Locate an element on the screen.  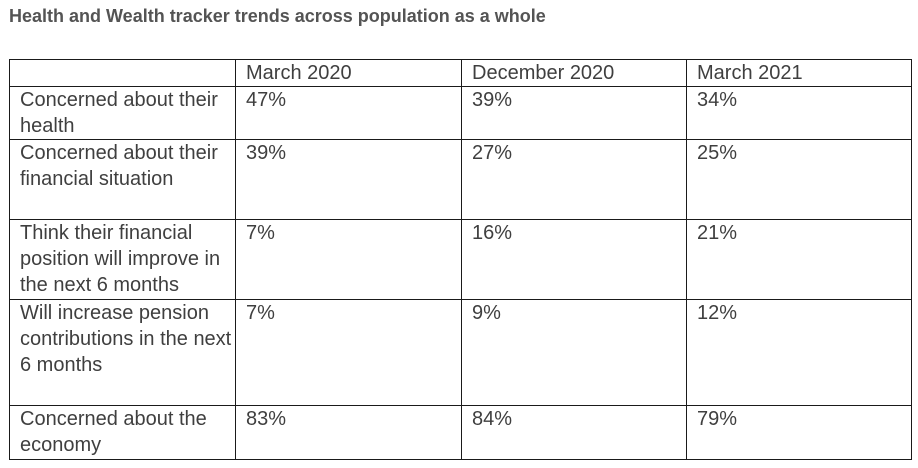
column-header-december-2020: December 2020 is located at coordinates (574, 73).